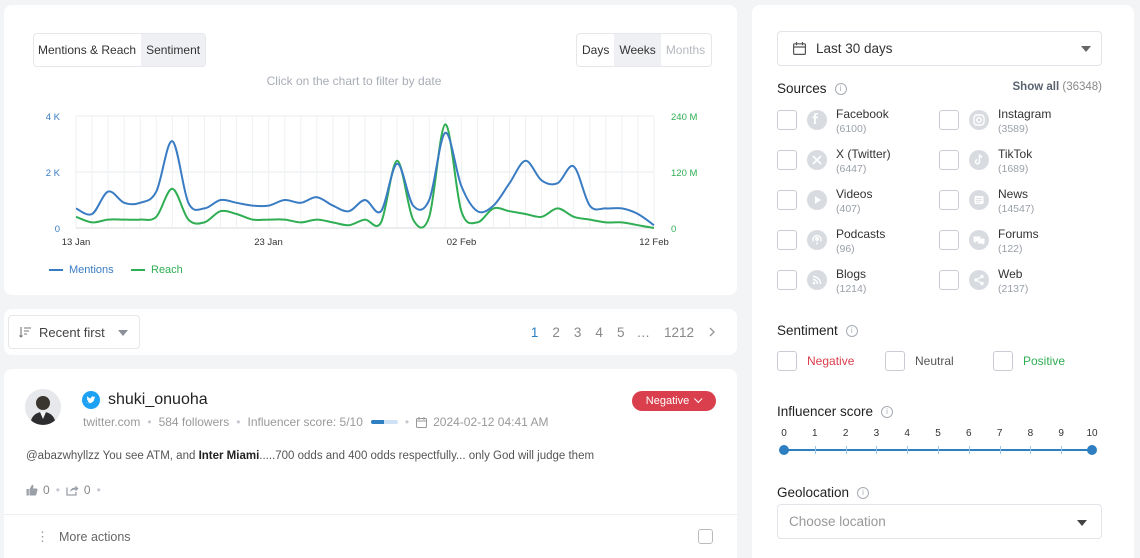  Describe the element at coordinates (787, 361) in the screenshot. I see `sentiment-negative-checkbox` at that location.